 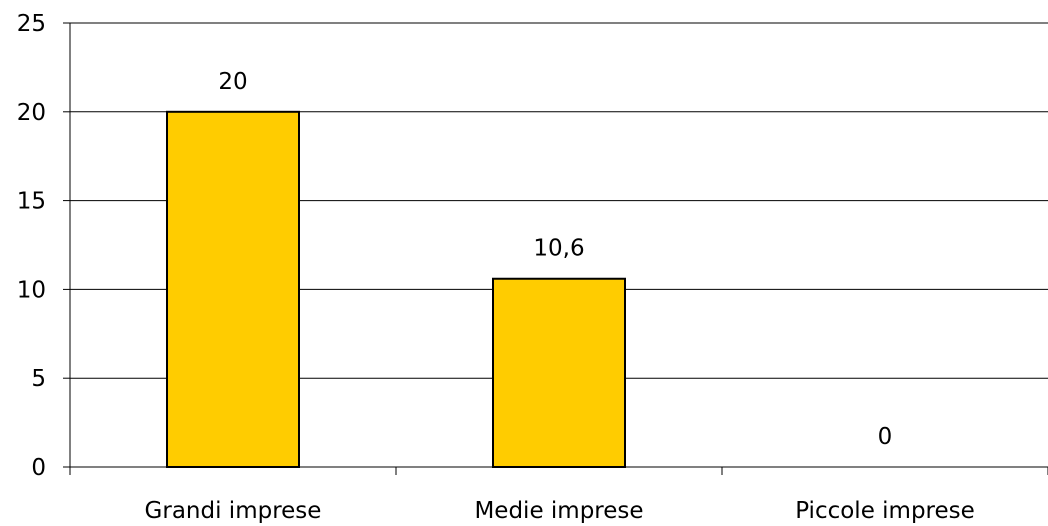 I want to click on x-category-label-grandi-imprese: Grandi imprese, so click(x=233, y=511).